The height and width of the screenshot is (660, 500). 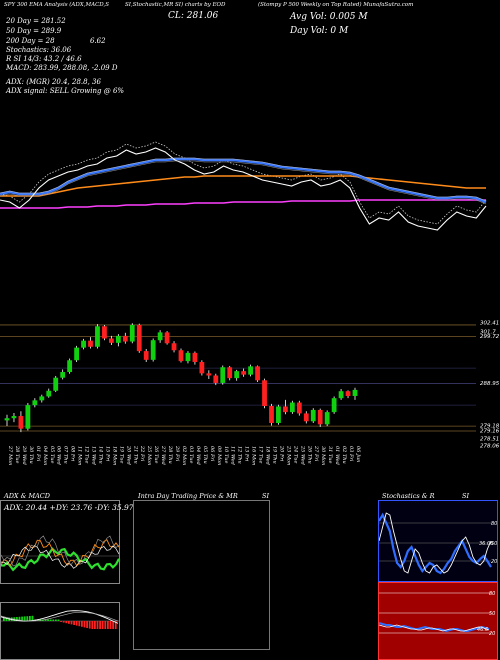 What do you see at coordinates (114, 455) in the screenshot?
I see `date-tick-label: 18 Mon` at bounding box center [114, 455].